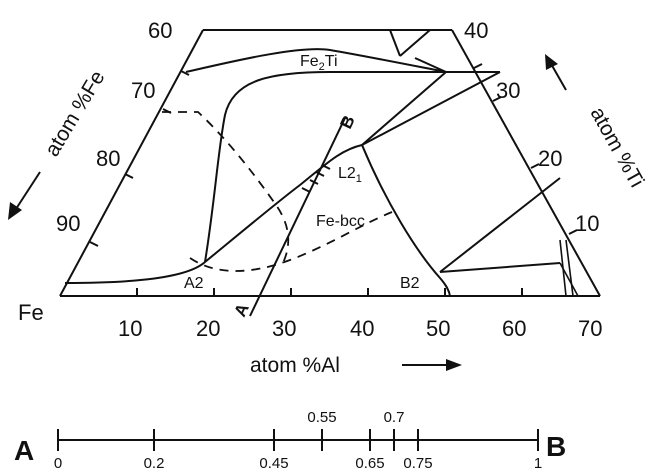 This screenshot has width=655, height=473. Describe the element at coordinates (340, 221) in the screenshot. I see `phase-label-fe-bcc: Fe-bcc` at that location.